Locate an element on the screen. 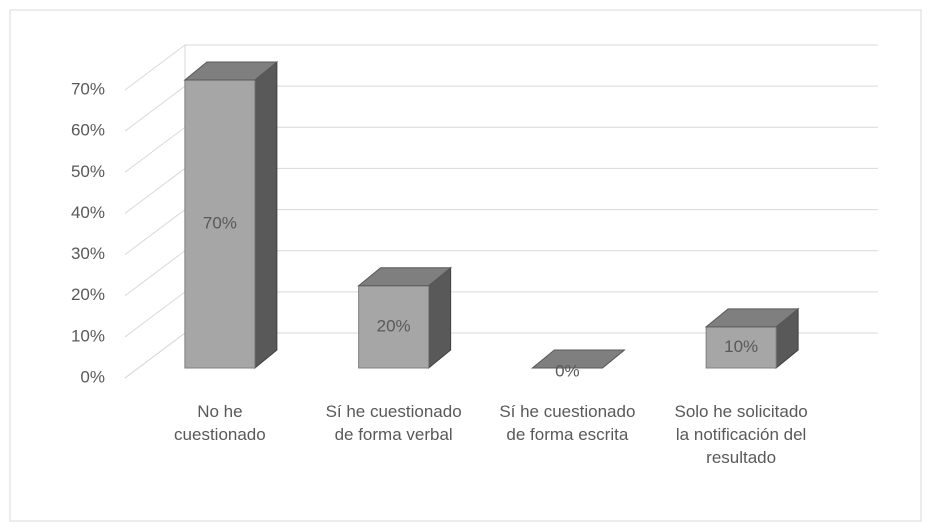 This screenshot has width=932, height=531. x-tick-label: No he cuestionado is located at coordinates (220, 423).